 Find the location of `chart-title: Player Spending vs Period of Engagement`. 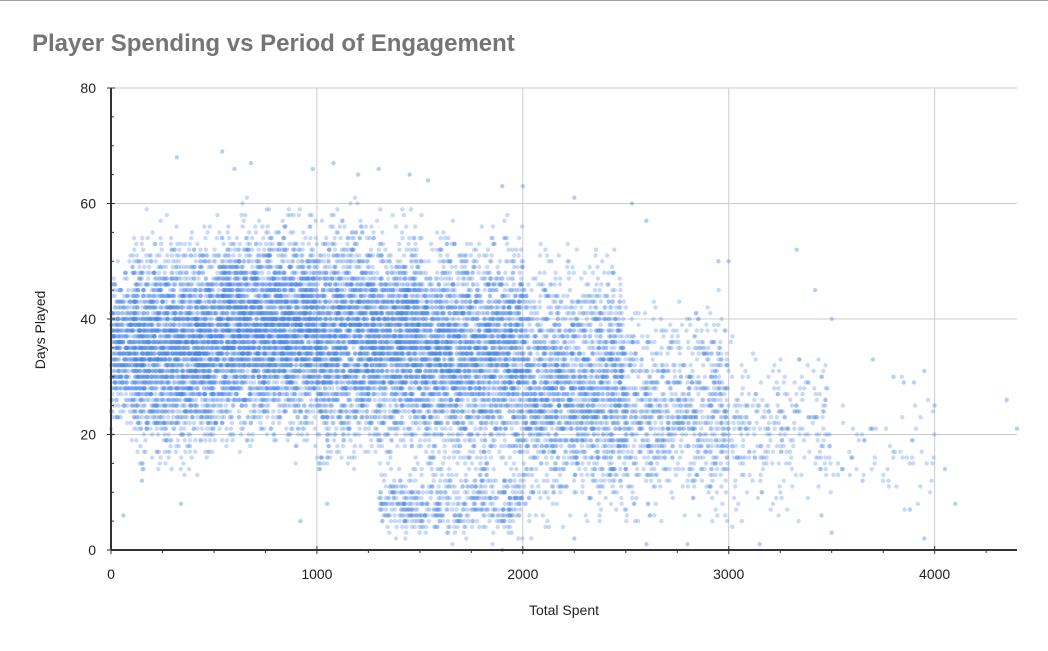

chart-title: Player Spending vs Period of Engagement is located at coordinates (273, 43).